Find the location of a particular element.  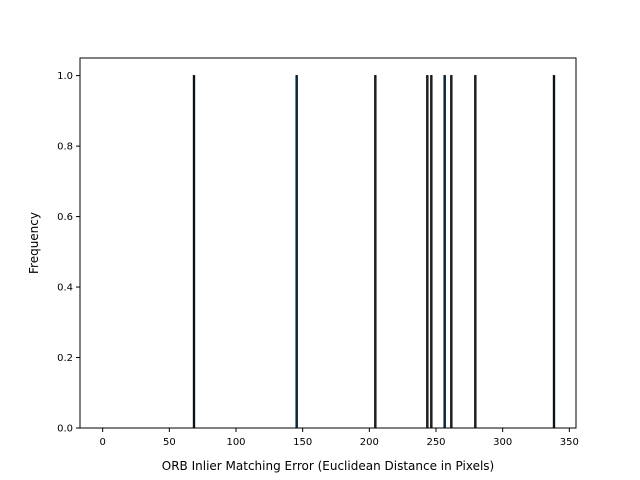

y-tick-label: 0.4 is located at coordinates (65, 288).